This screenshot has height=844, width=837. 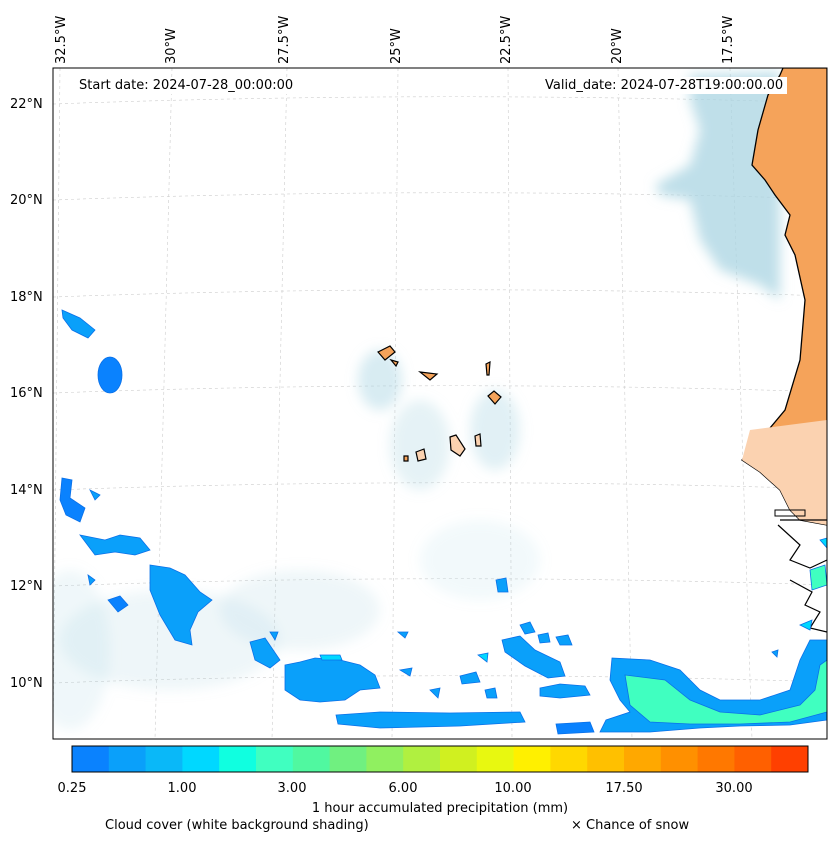 What do you see at coordinates (784, 350) in the screenshot?
I see `africa-land` at bounding box center [784, 350].